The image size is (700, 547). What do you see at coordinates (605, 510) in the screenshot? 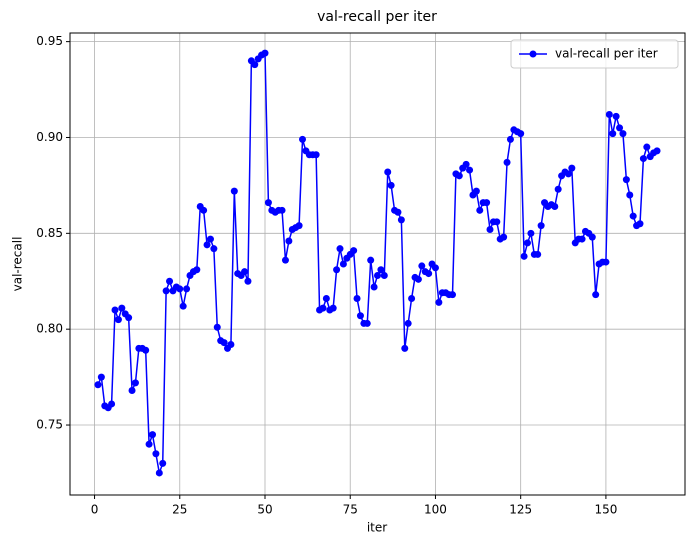
I see `x-tick-label: 150` at bounding box center [605, 510].